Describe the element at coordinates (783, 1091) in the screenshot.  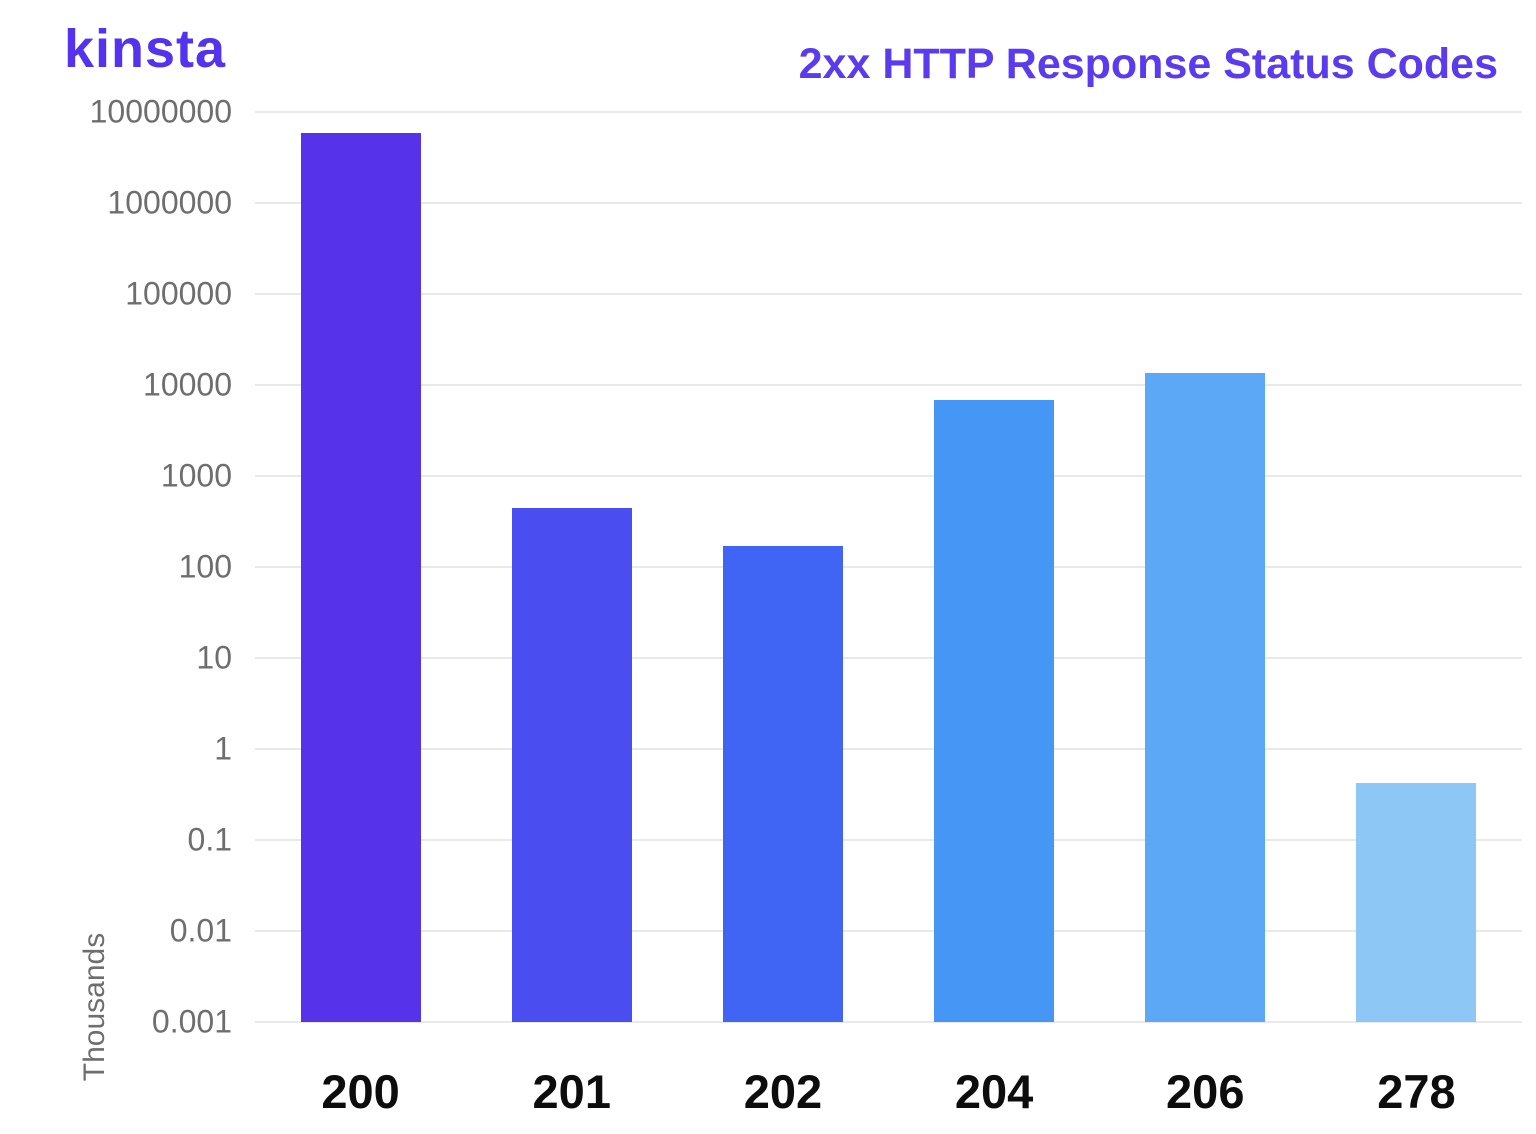
I see `x-tick-label: 202` at that location.